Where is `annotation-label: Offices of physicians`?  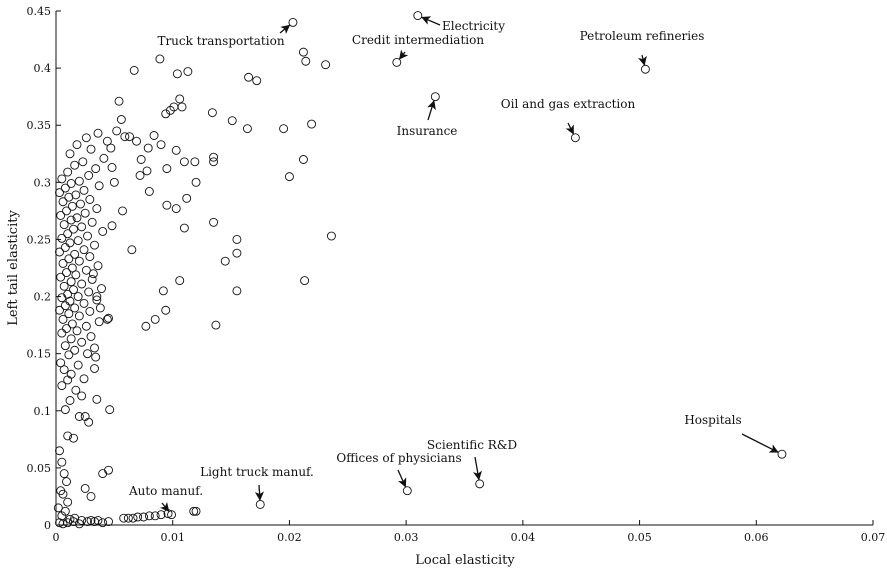 annotation-label: Offices of physicians is located at coordinates (398, 458).